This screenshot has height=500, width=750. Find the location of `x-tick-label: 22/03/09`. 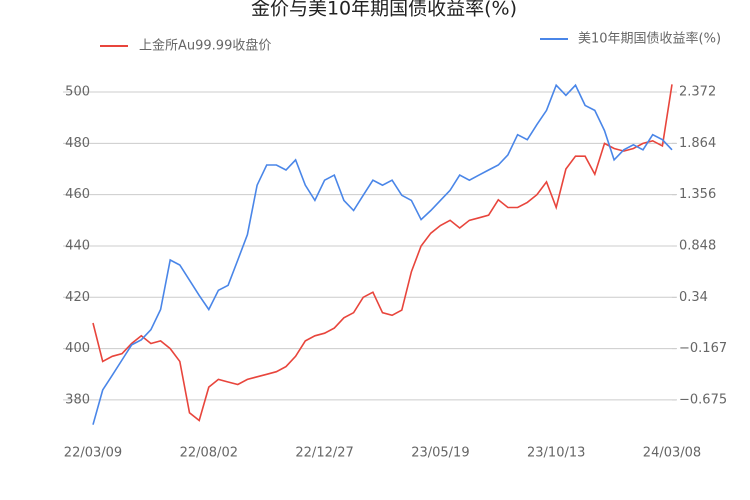

x-tick-label: 22/03/09 is located at coordinates (93, 453).